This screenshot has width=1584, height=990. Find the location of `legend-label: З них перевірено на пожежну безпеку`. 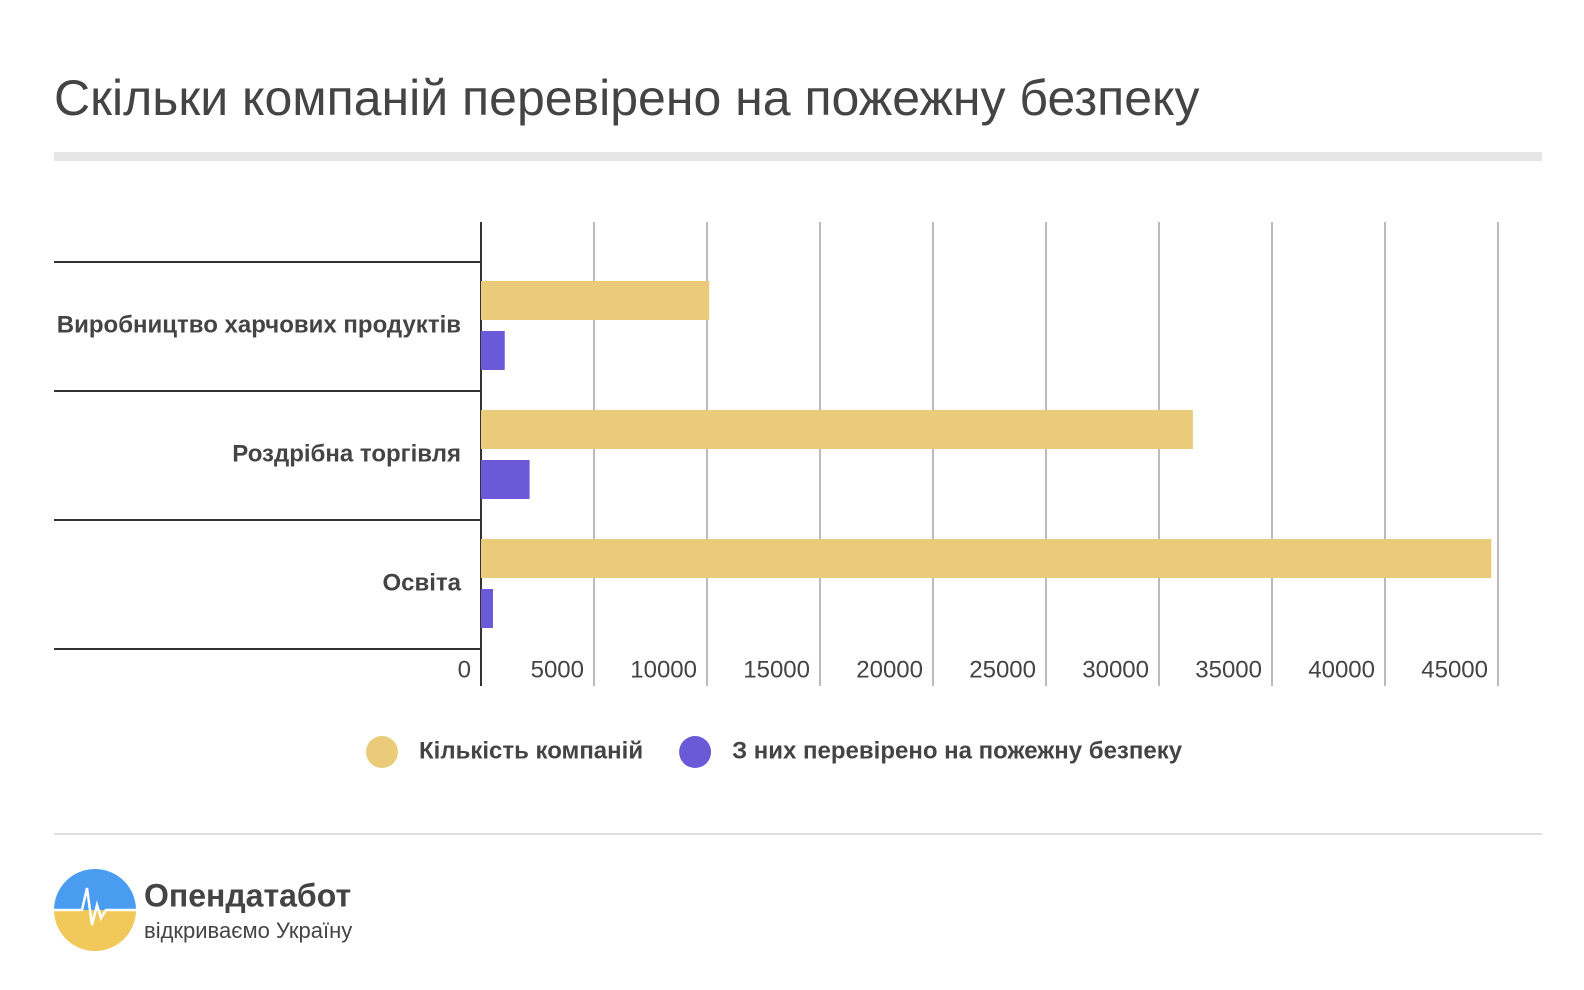

legend-label: З них перевірено на пожежну безпеку is located at coordinates (957, 750).